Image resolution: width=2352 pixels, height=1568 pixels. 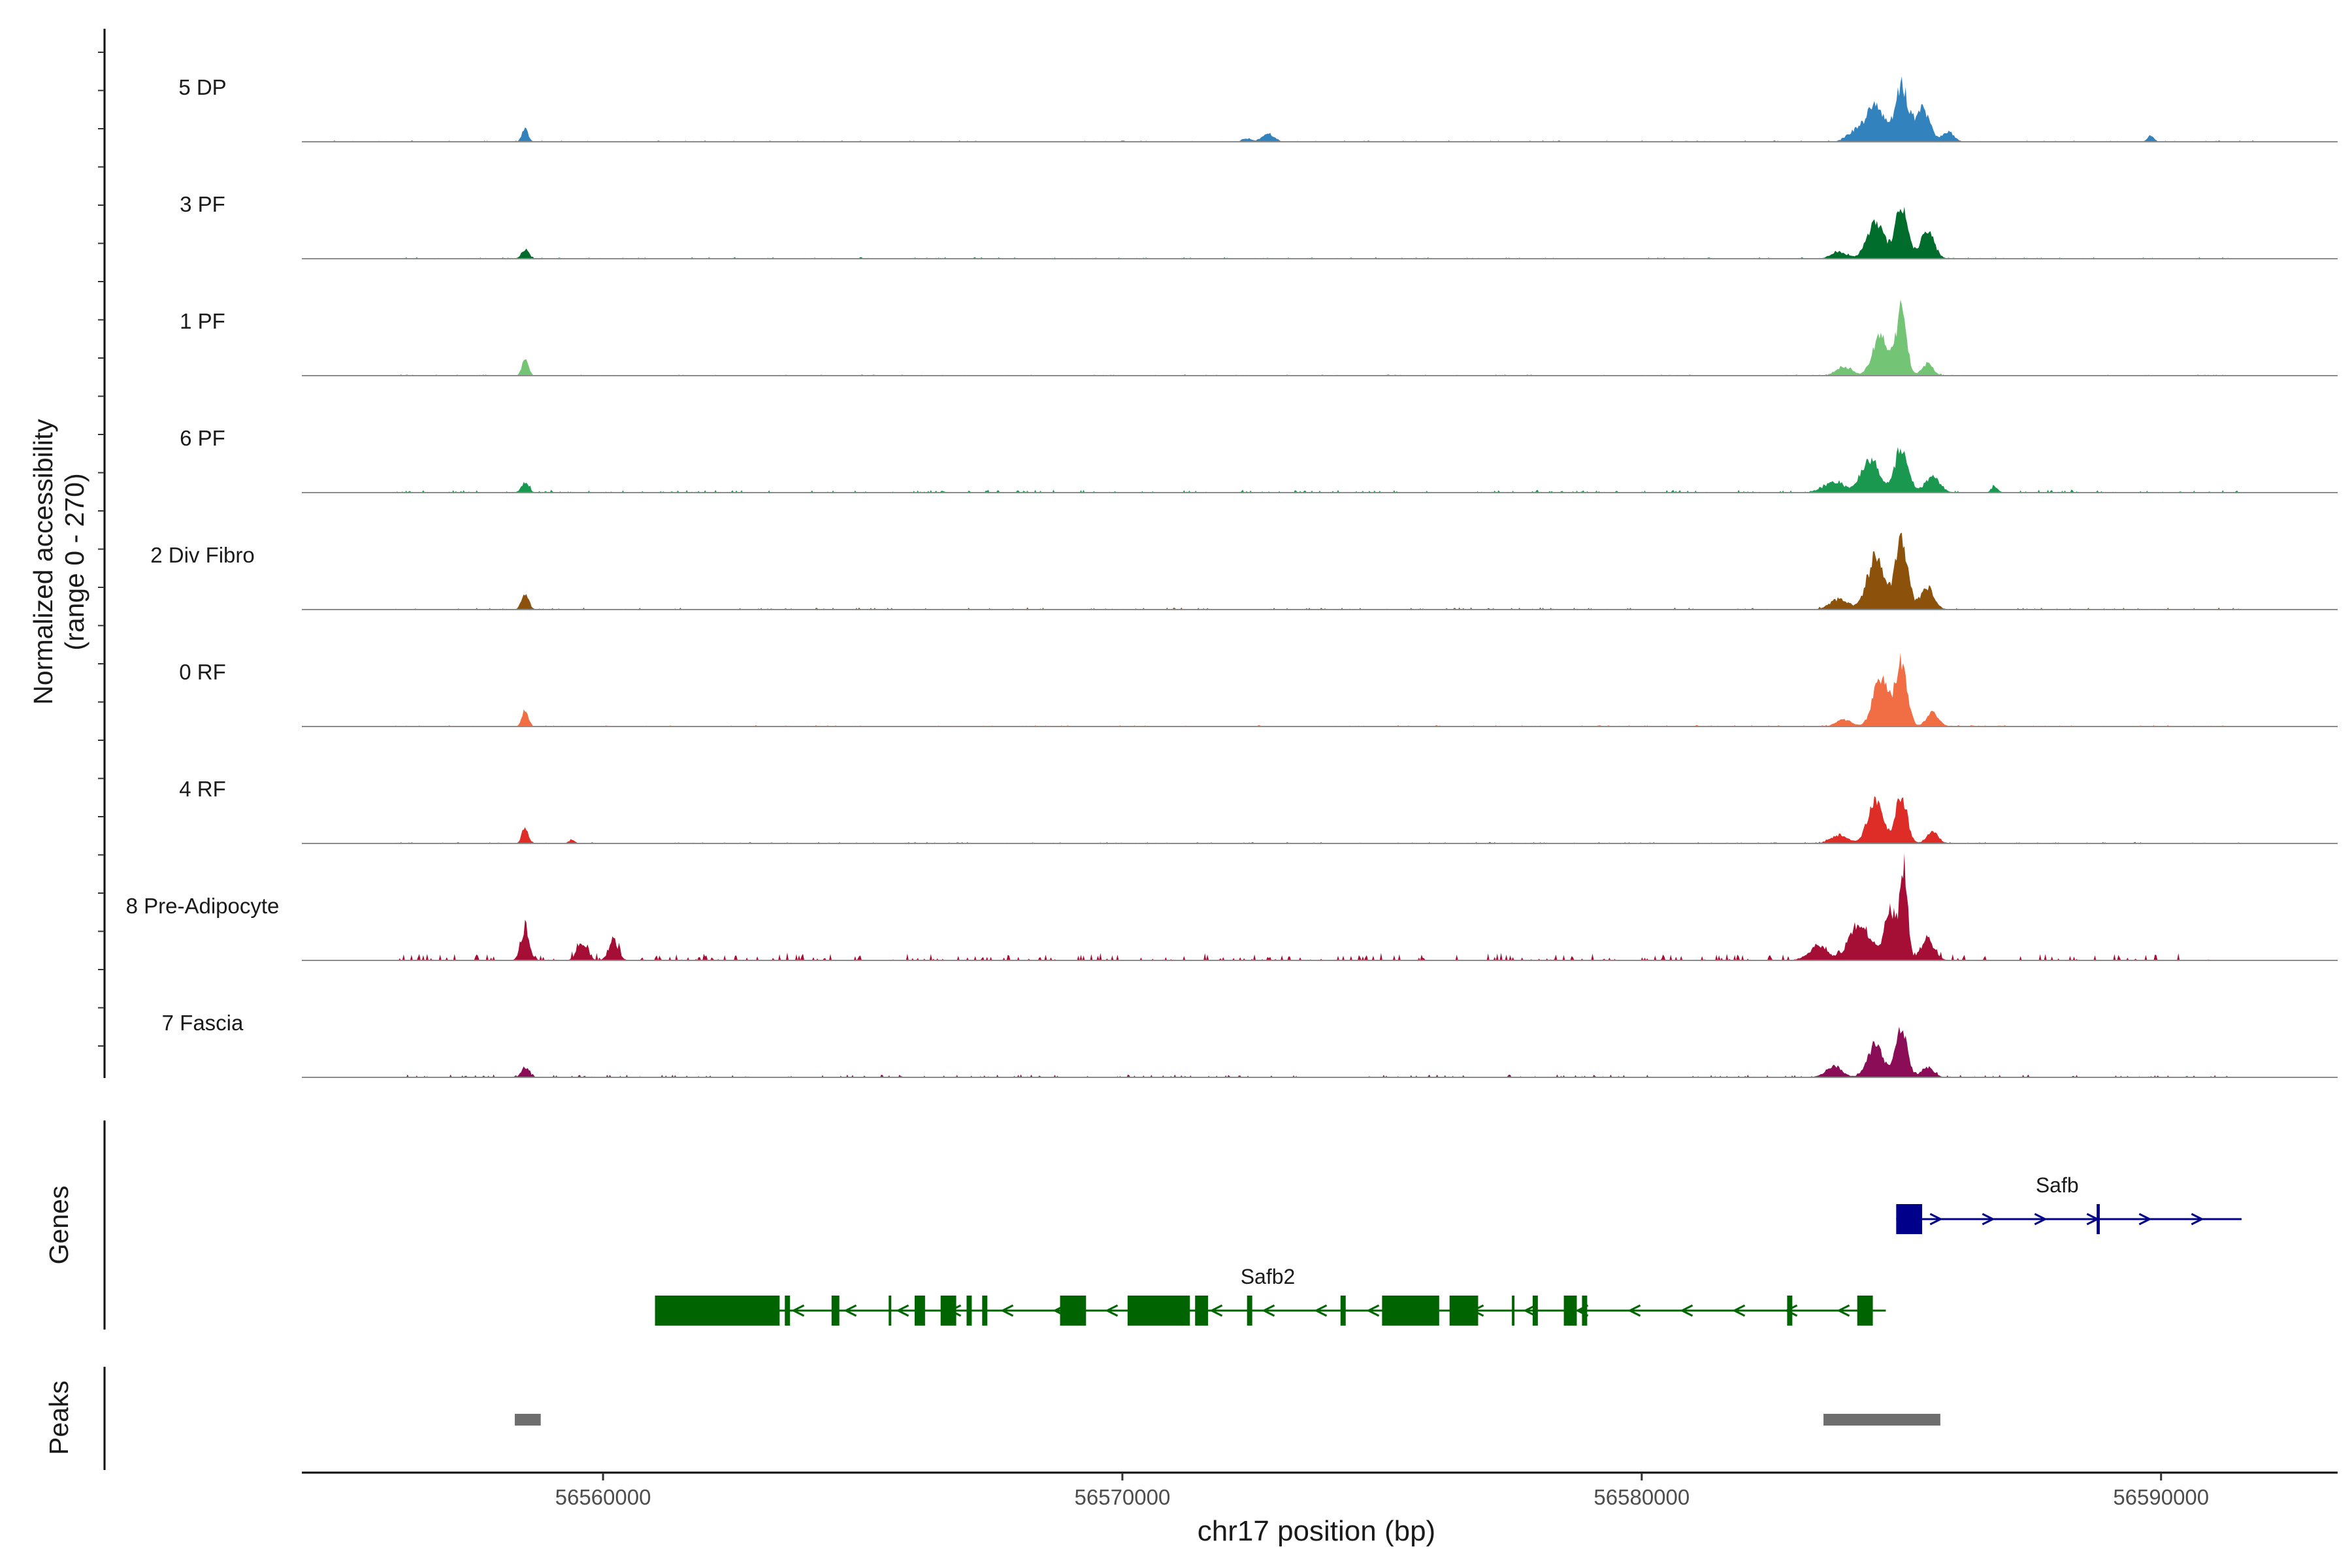 I want to click on gene-safb: Safb, so click(x=2069, y=1203).